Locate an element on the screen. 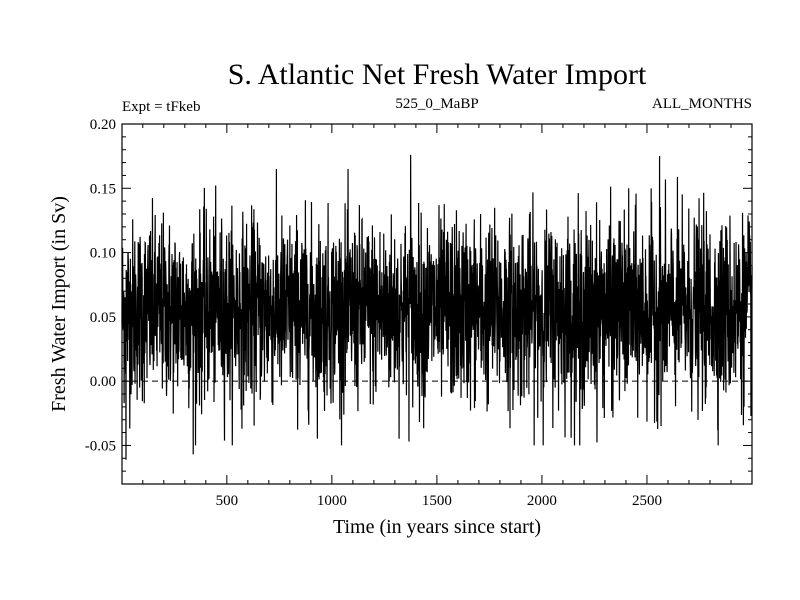 The image size is (800, 600). x-tick-label: 1000 is located at coordinates (332, 501).